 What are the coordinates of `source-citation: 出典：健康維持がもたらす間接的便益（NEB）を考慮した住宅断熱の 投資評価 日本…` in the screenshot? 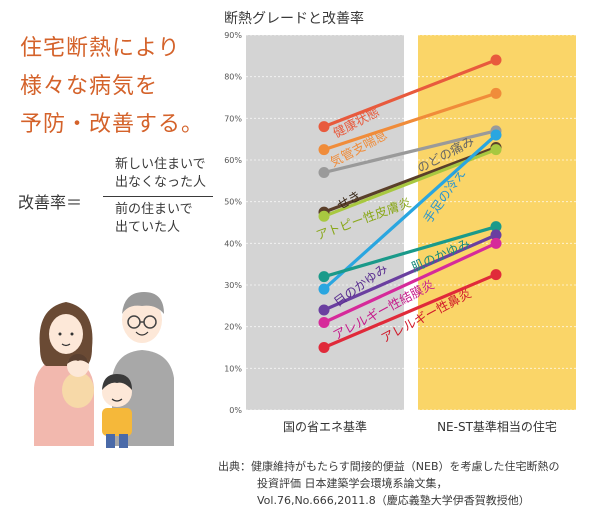 It's located at (389, 483).